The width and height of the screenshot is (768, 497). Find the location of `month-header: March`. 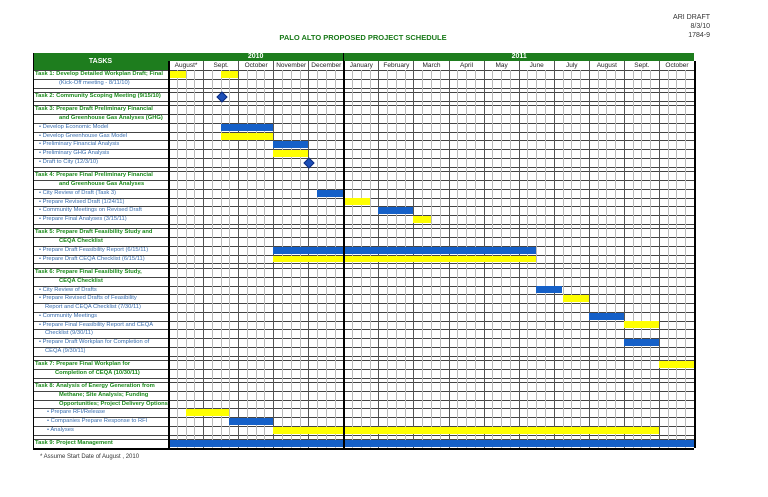

month-header: March is located at coordinates (430, 65).